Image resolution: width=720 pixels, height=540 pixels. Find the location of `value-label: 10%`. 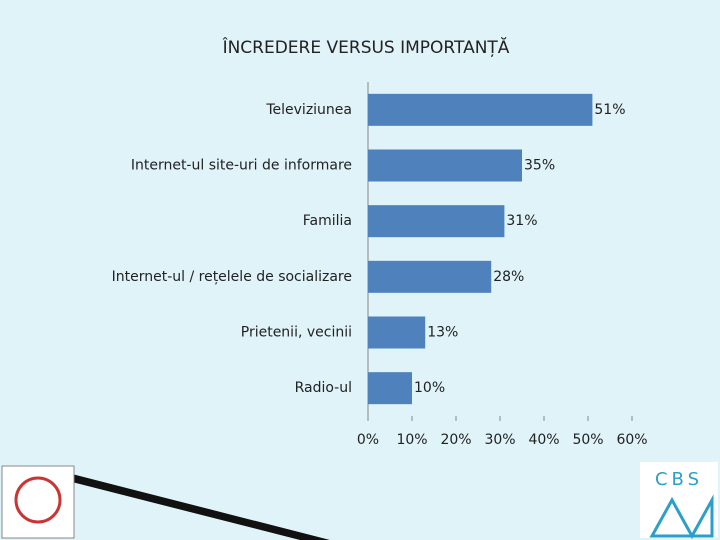

value-label: 10% is located at coordinates (429, 388).